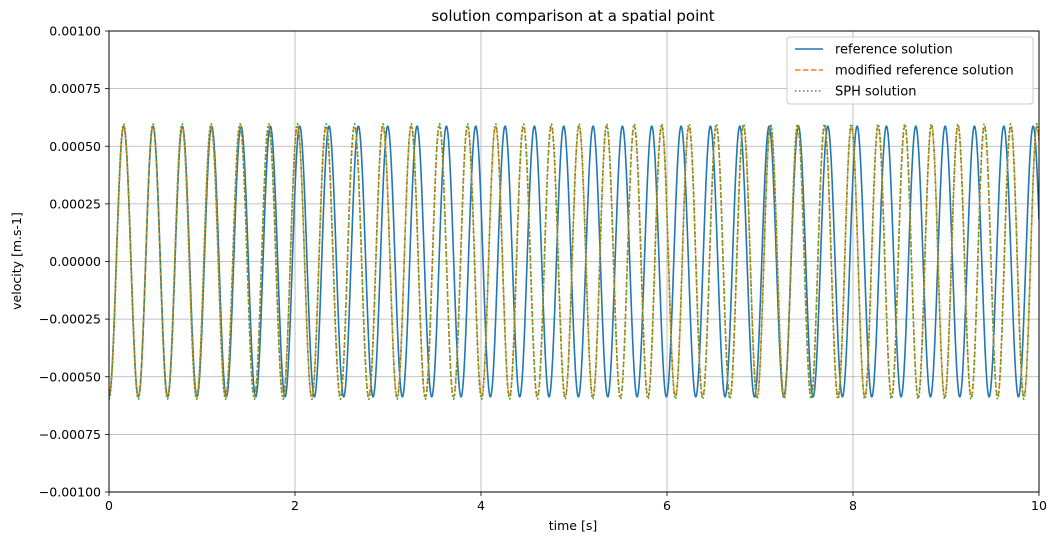 This screenshot has width=1057, height=545. What do you see at coordinates (70, 492) in the screenshot?
I see `y-tick-label: −0.00100` at bounding box center [70, 492].